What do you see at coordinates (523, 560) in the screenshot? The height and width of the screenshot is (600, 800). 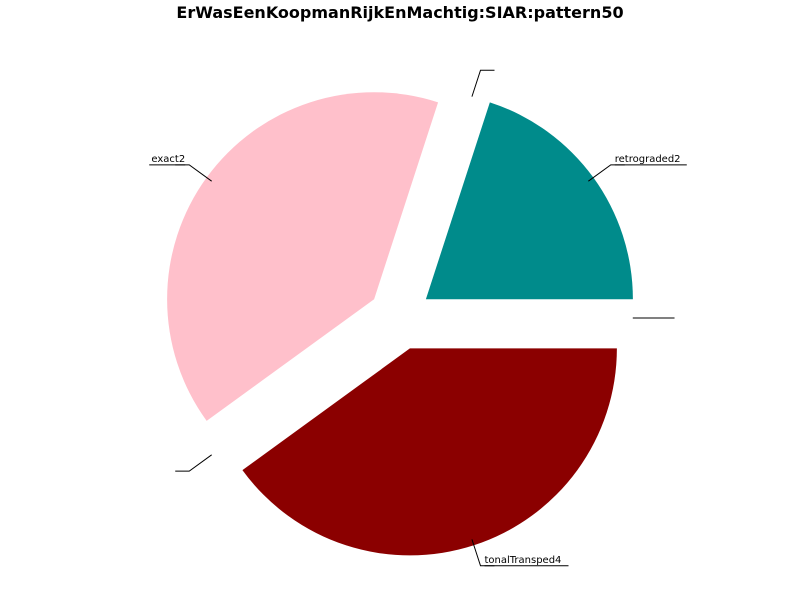 I see `slice-label-tonaltransped4: tonalTransped4` at bounding box center [523, 560].